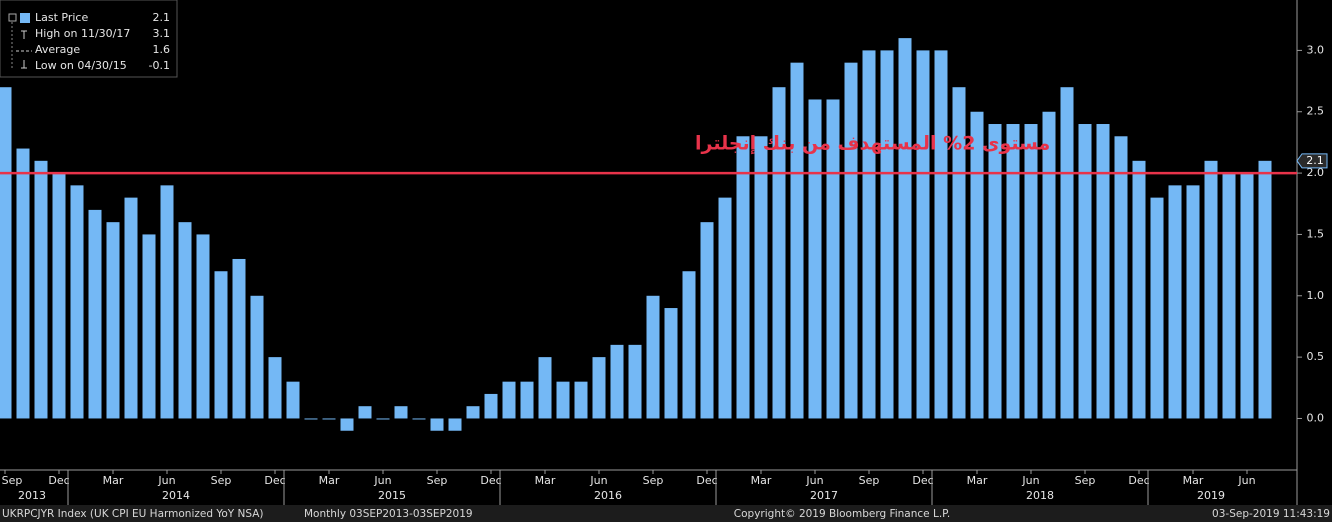  Describe the element at coordinates (1316, 356) in the screenshot. I see `y-tick-label: 0.5` at that location.